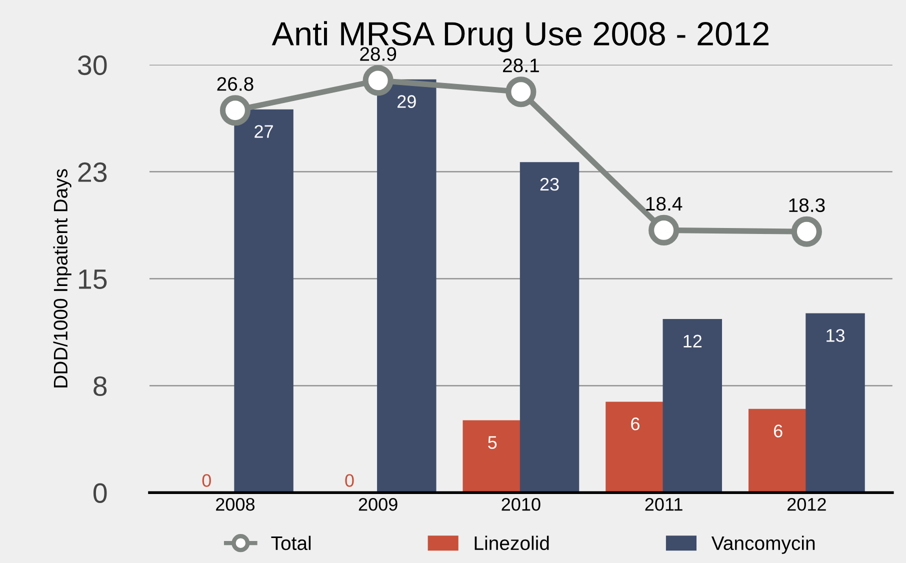  I want to click on y-tick-label: 0, so click(100, 493).